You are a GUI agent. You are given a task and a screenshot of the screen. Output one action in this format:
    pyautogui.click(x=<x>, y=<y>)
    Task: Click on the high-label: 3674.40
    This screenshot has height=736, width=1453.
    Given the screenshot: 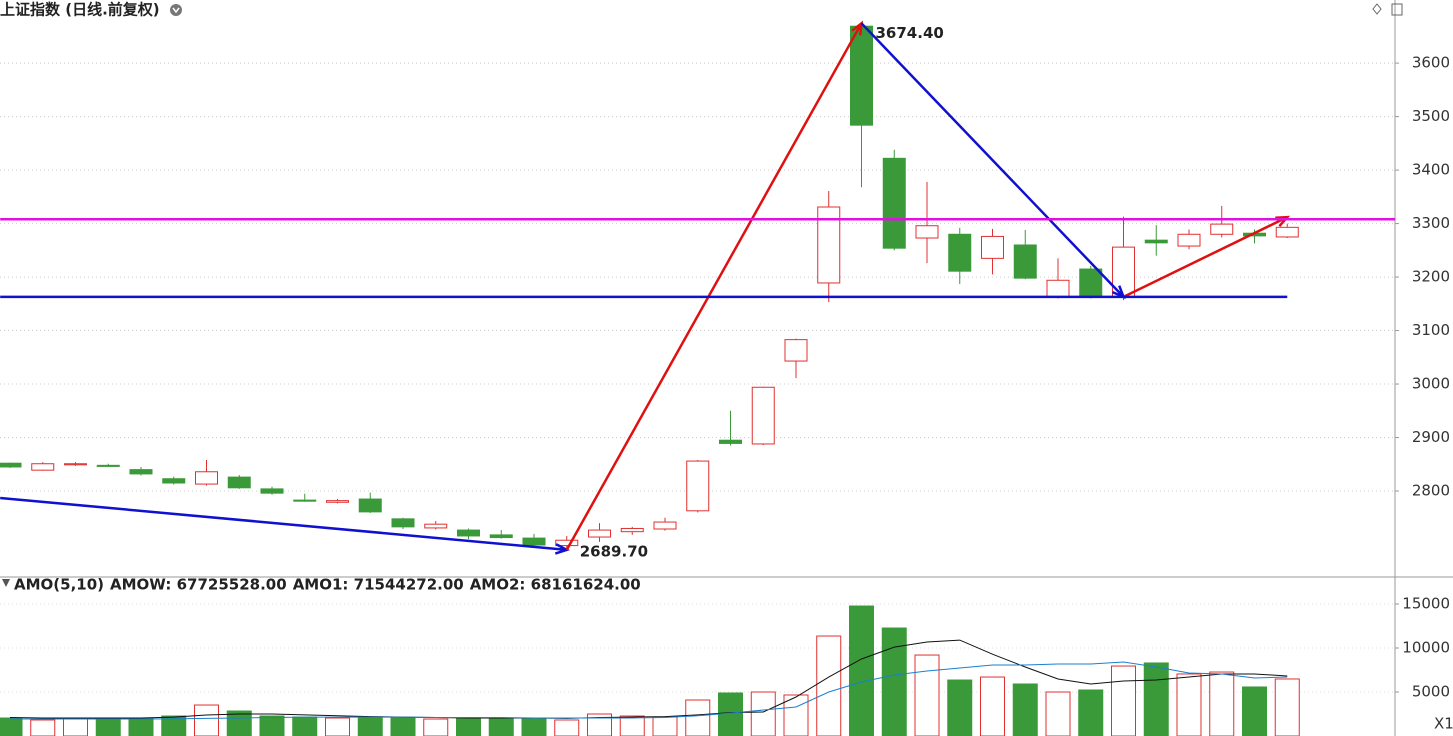 What is the action you would take?
    pyautogui.click(x=910, y=33)
    